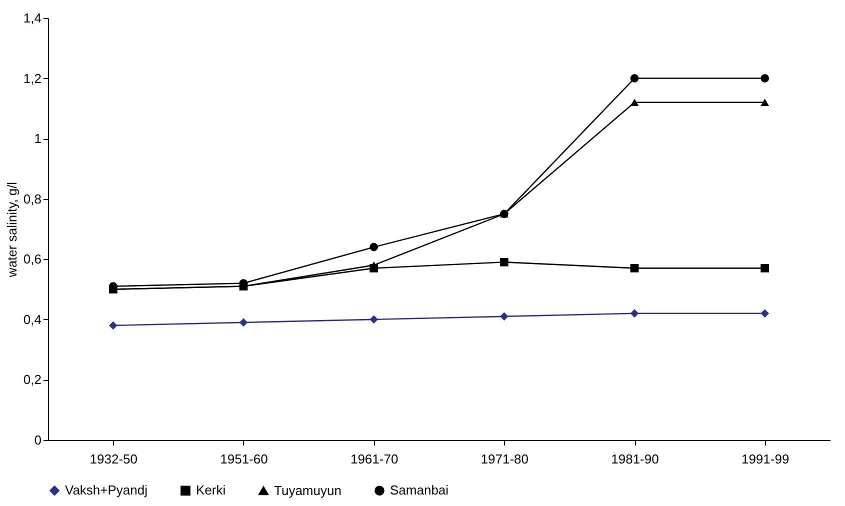 The width and height of the screenshot is (845, 506). Describe the element at coordinates (32, 78) in the screenshot. I see `y-tick-label: 1,2` at that location.